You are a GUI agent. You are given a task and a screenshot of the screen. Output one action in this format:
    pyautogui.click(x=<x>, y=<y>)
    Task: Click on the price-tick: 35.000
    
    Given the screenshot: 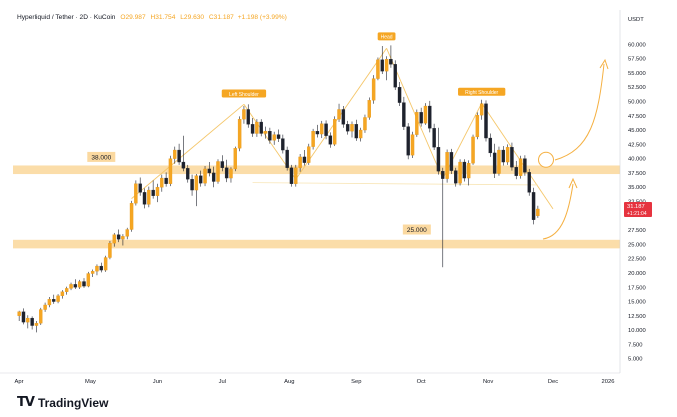 What is the action you would take?
    pyautogui.click(x=637, y=188)
    